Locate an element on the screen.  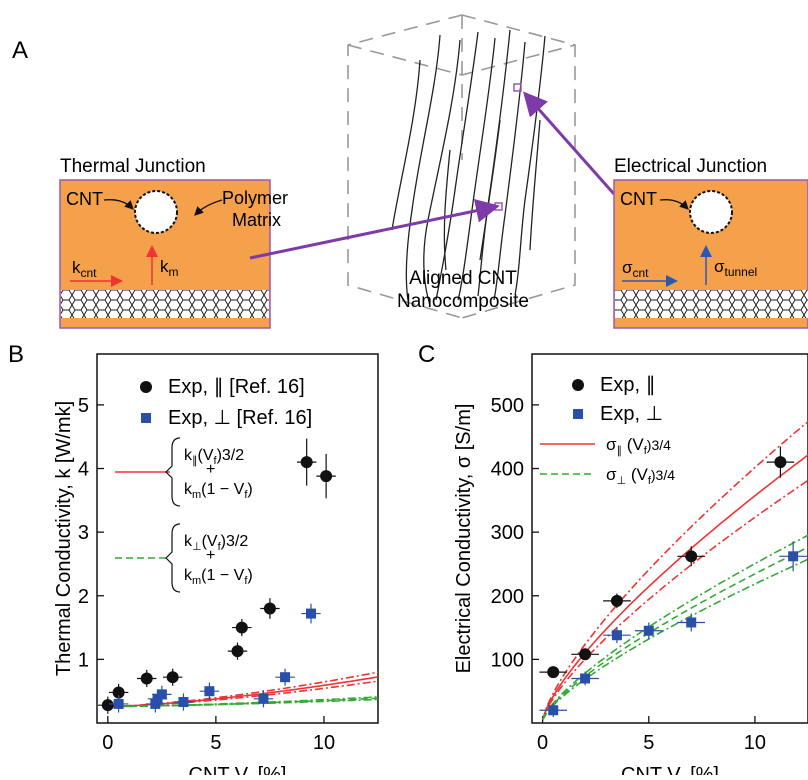
thermal-cnt-label: CNT is located at coordinates (84, 199).